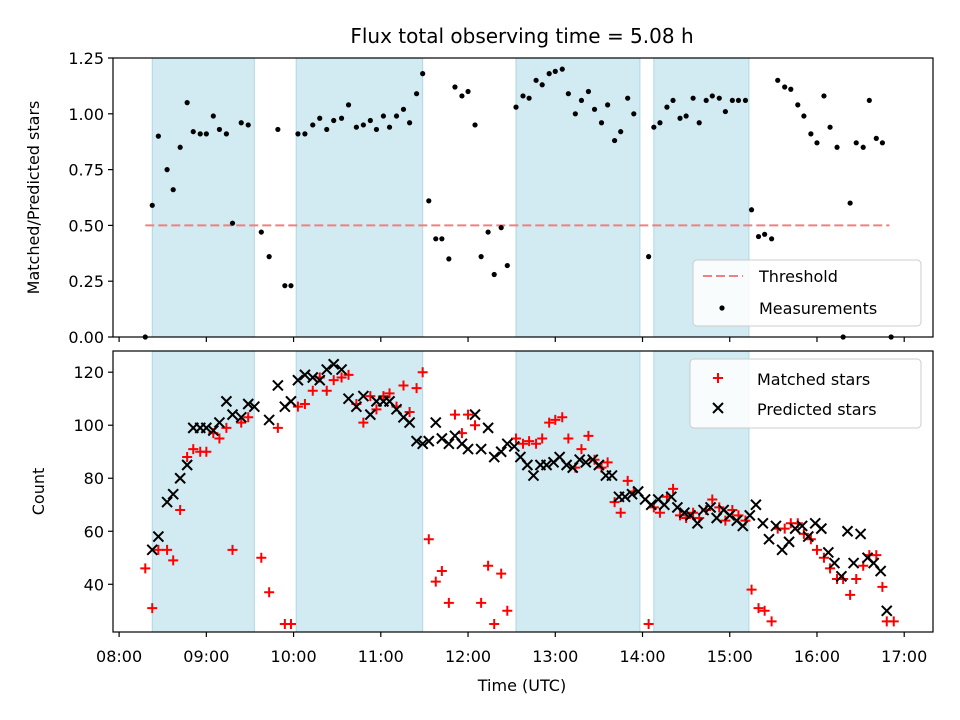 The height and width of the screenshot is (720, 960). Describe the element at coordinates (86, 58) in the screenshot. I see `y-tick-label: 1.25` at that location.